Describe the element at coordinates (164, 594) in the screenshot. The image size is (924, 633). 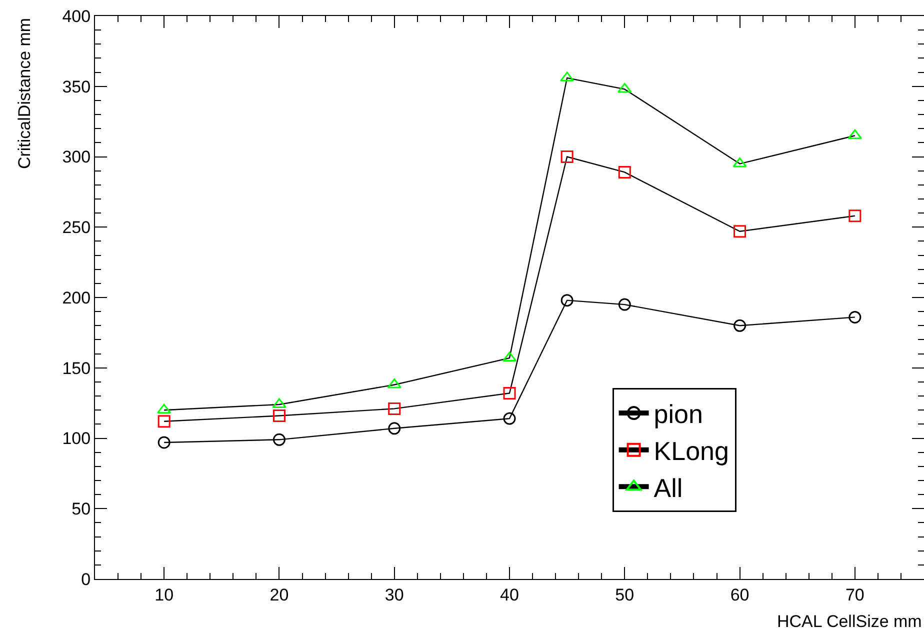
I see `x-tick-label: 10` at that location.